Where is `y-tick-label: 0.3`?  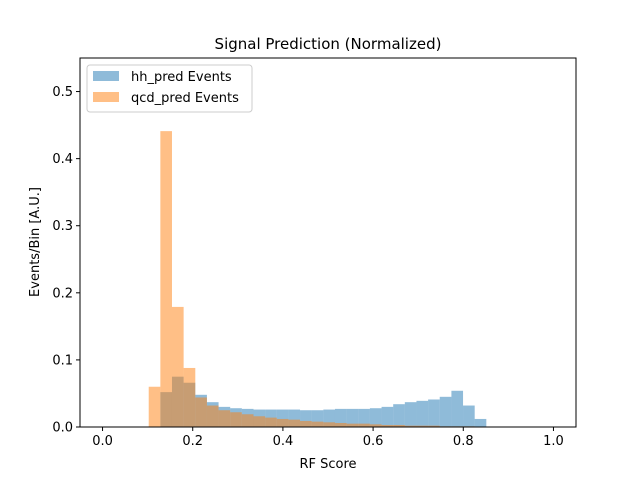
y-tick-label: 0.3 is located at coordinates (62, 226).